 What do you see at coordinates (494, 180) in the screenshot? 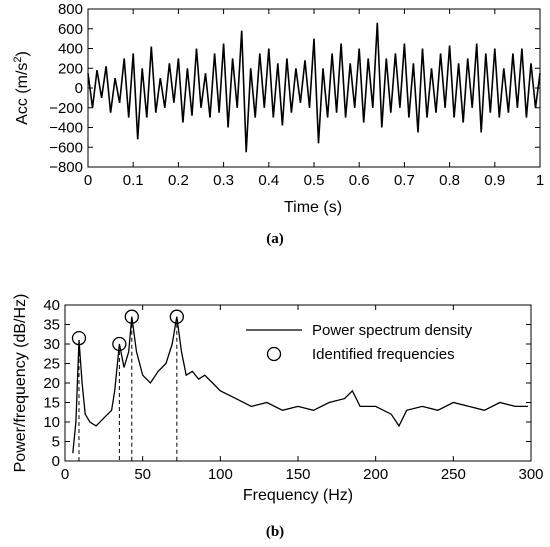
I see `x-tick-label: 0.9` at bounding box center [494, 180].